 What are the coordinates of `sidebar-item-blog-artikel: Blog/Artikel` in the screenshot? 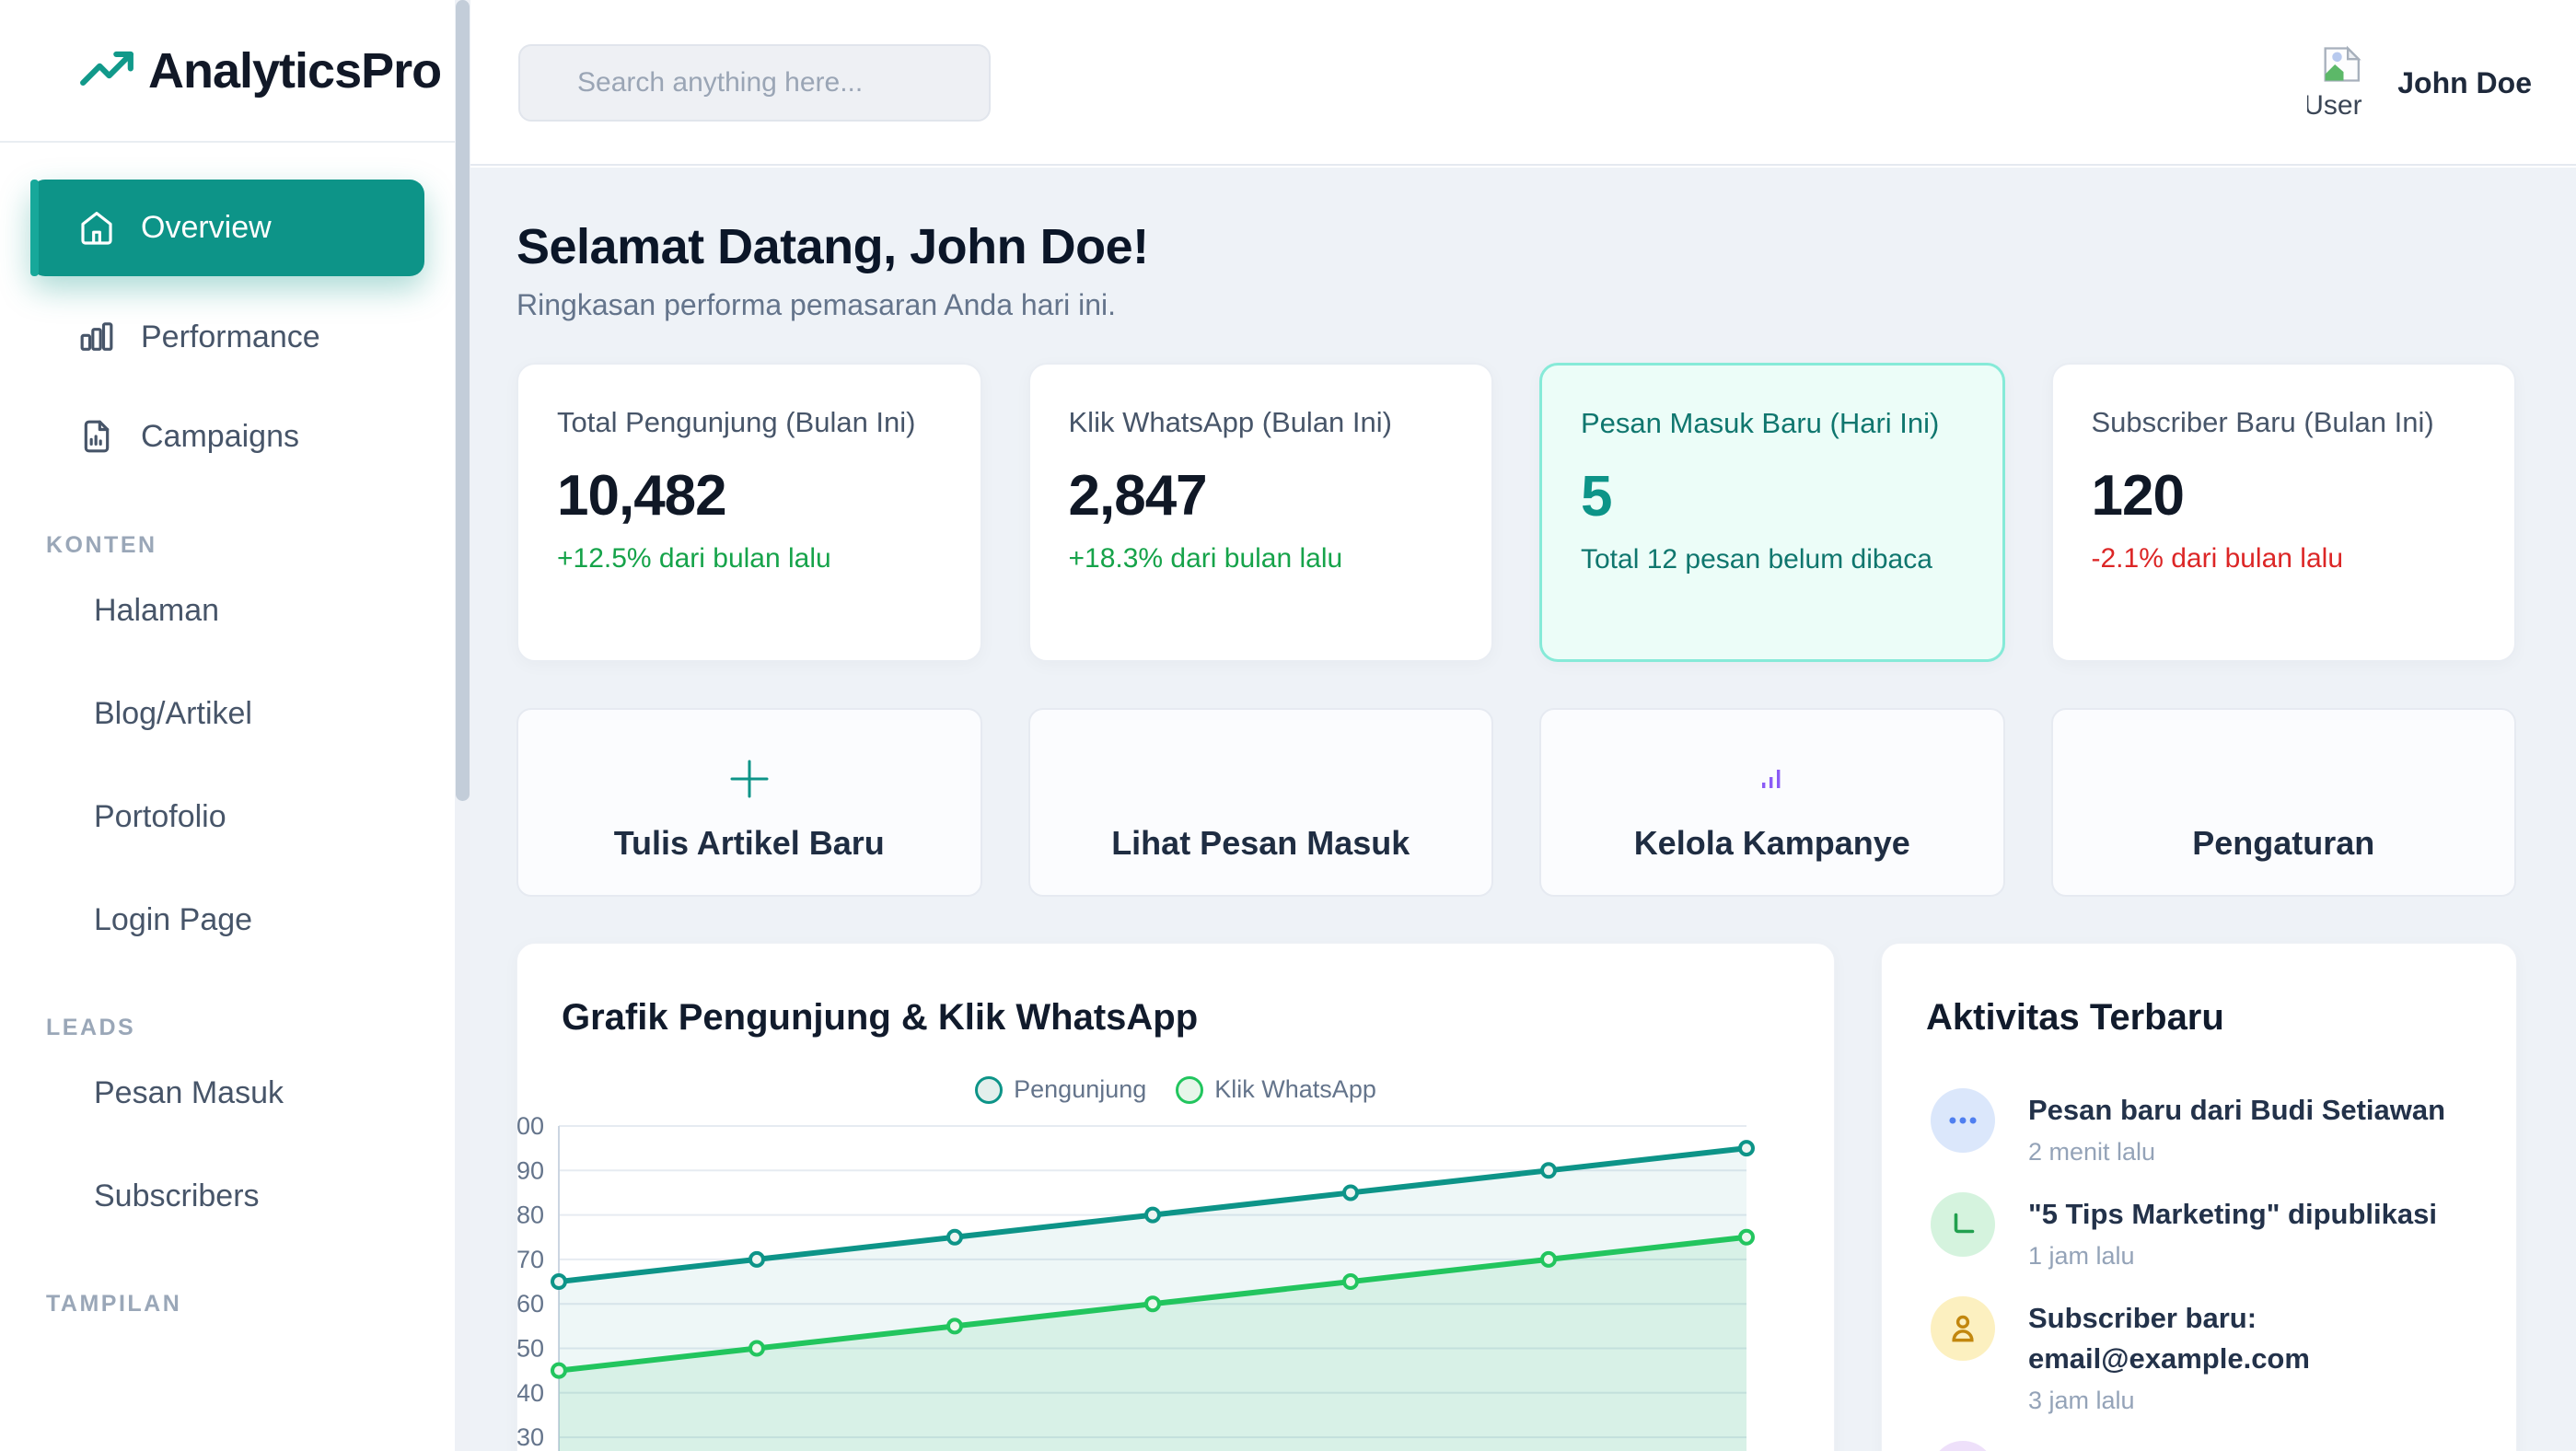 It's located at (173, 713).